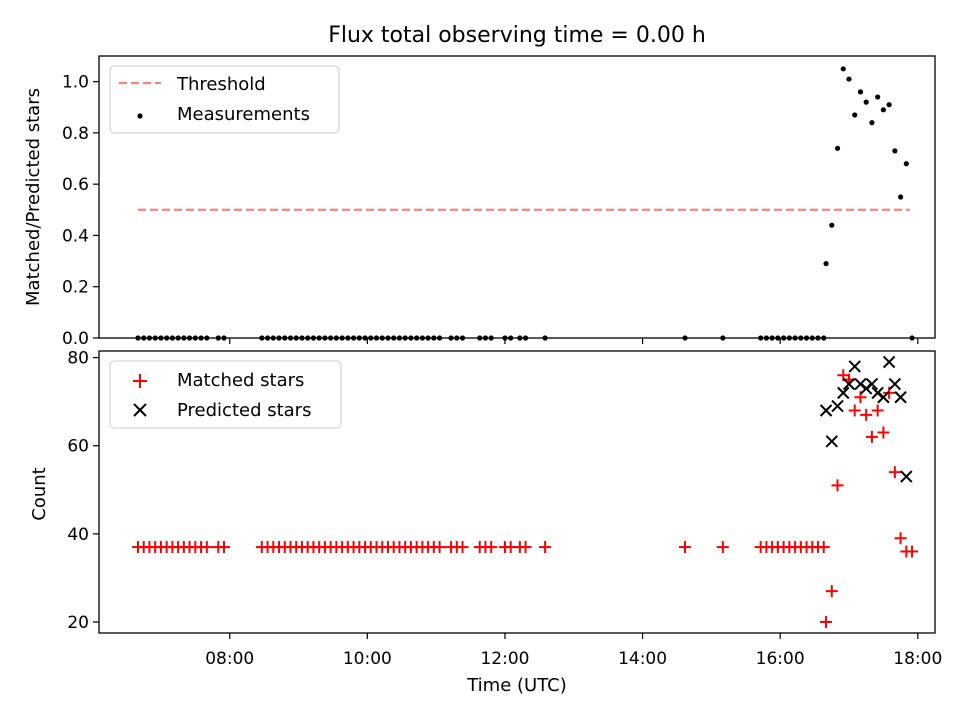 The image size is (960, 720). I want to click on bottom-legend: Matched stars Predicted stars, so click(225, 394).